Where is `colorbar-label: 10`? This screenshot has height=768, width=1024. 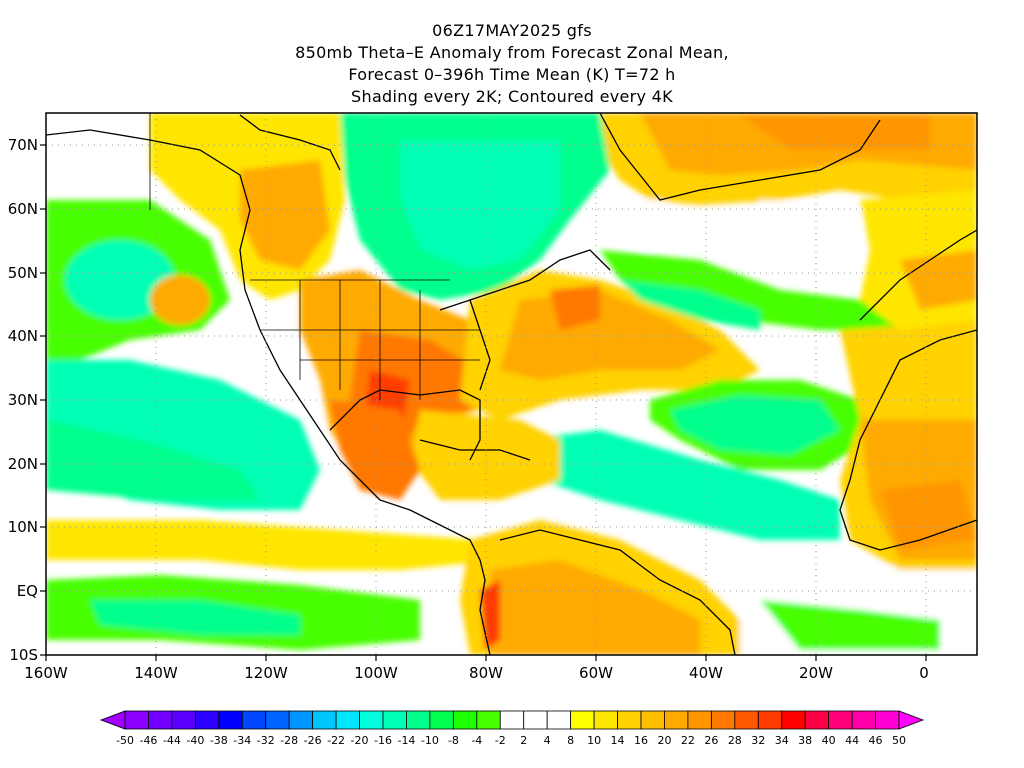 colorbar-label: 10 is located at coordinates (594, 740).